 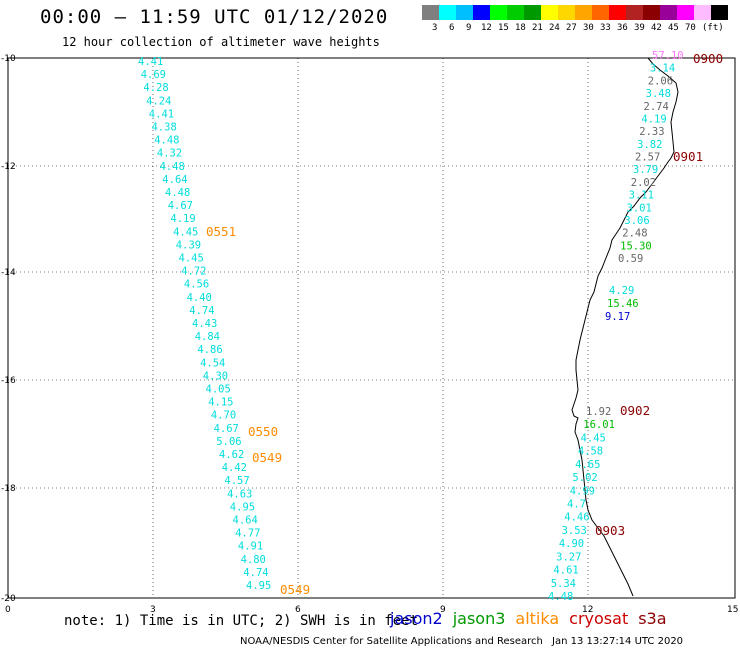 What do you see at coordinates (690, 28) in the screenshot?
I see `legend-label: 70` at bounding box center [690, 28].